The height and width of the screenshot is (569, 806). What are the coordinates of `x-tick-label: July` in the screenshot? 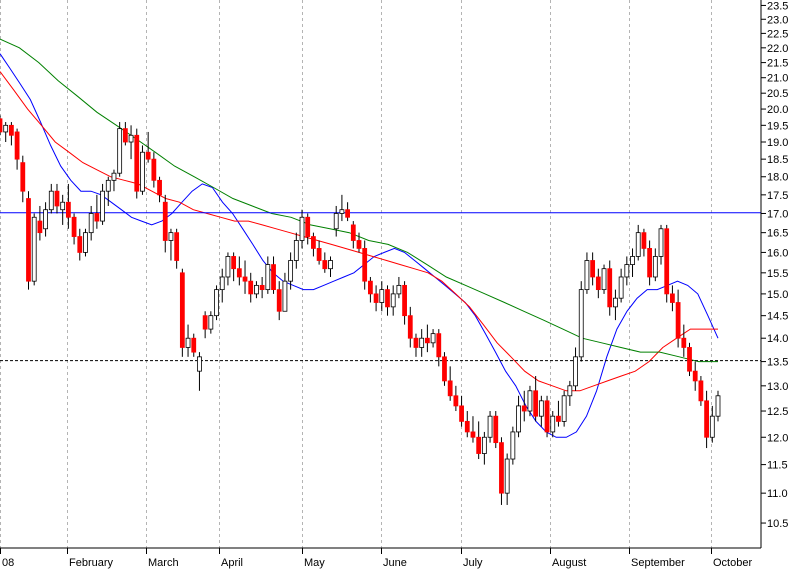 It's located at (473, 563).